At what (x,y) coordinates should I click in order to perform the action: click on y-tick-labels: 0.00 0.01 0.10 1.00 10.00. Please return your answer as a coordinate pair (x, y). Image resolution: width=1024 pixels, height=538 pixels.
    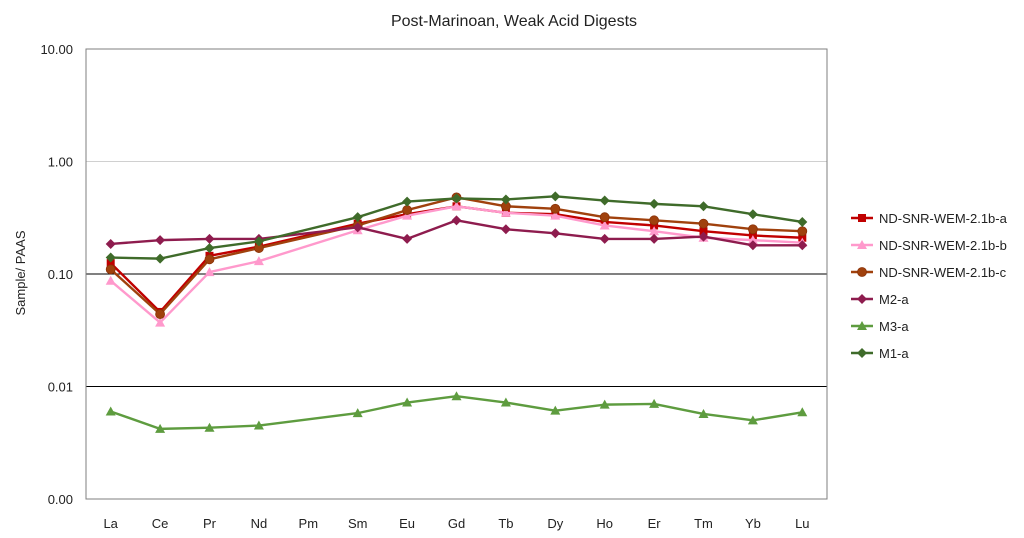
    Looking at the image, I should click on (56, 274).